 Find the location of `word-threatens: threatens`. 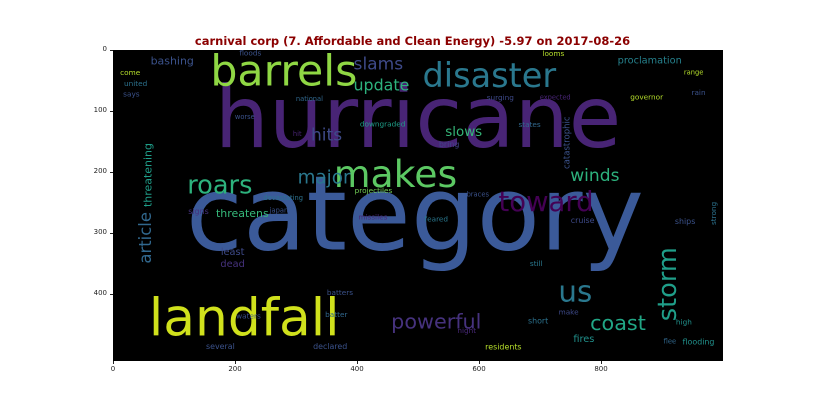

word-threatens: threatens is located at coordinates (242, 213).